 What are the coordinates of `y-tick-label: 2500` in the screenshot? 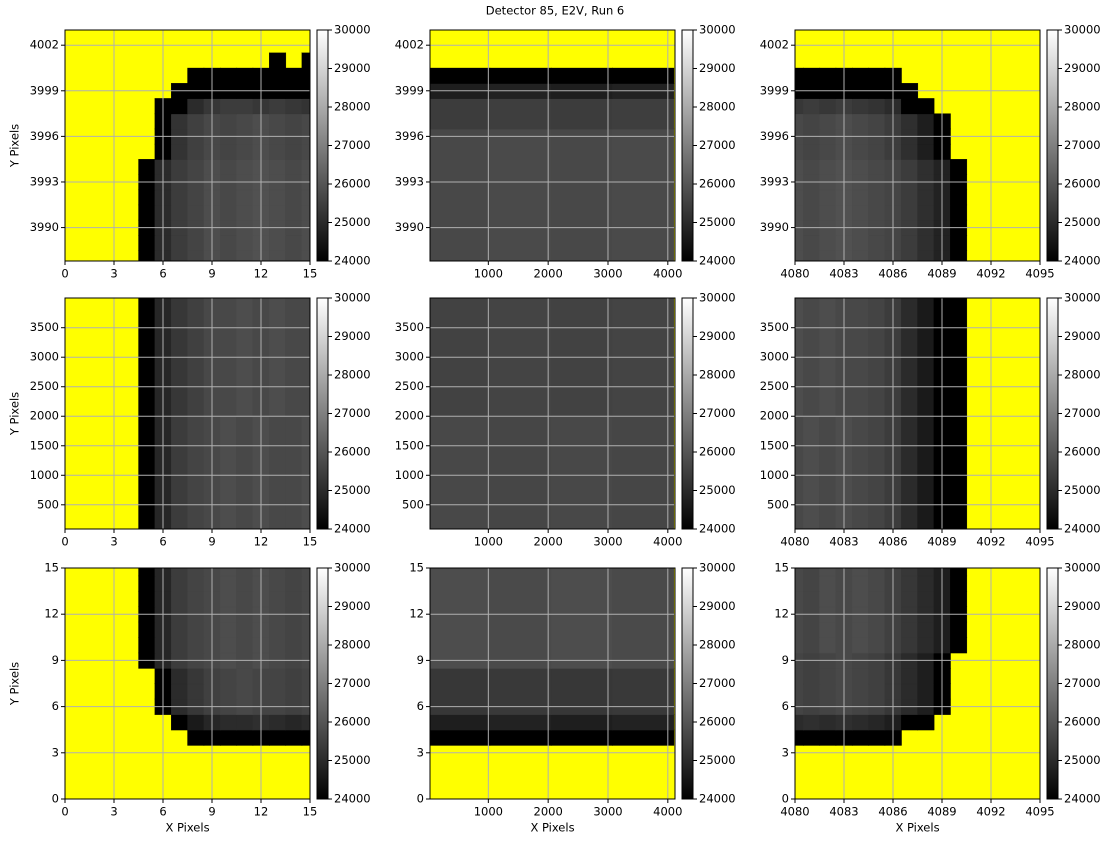 It's located at (774, 386).